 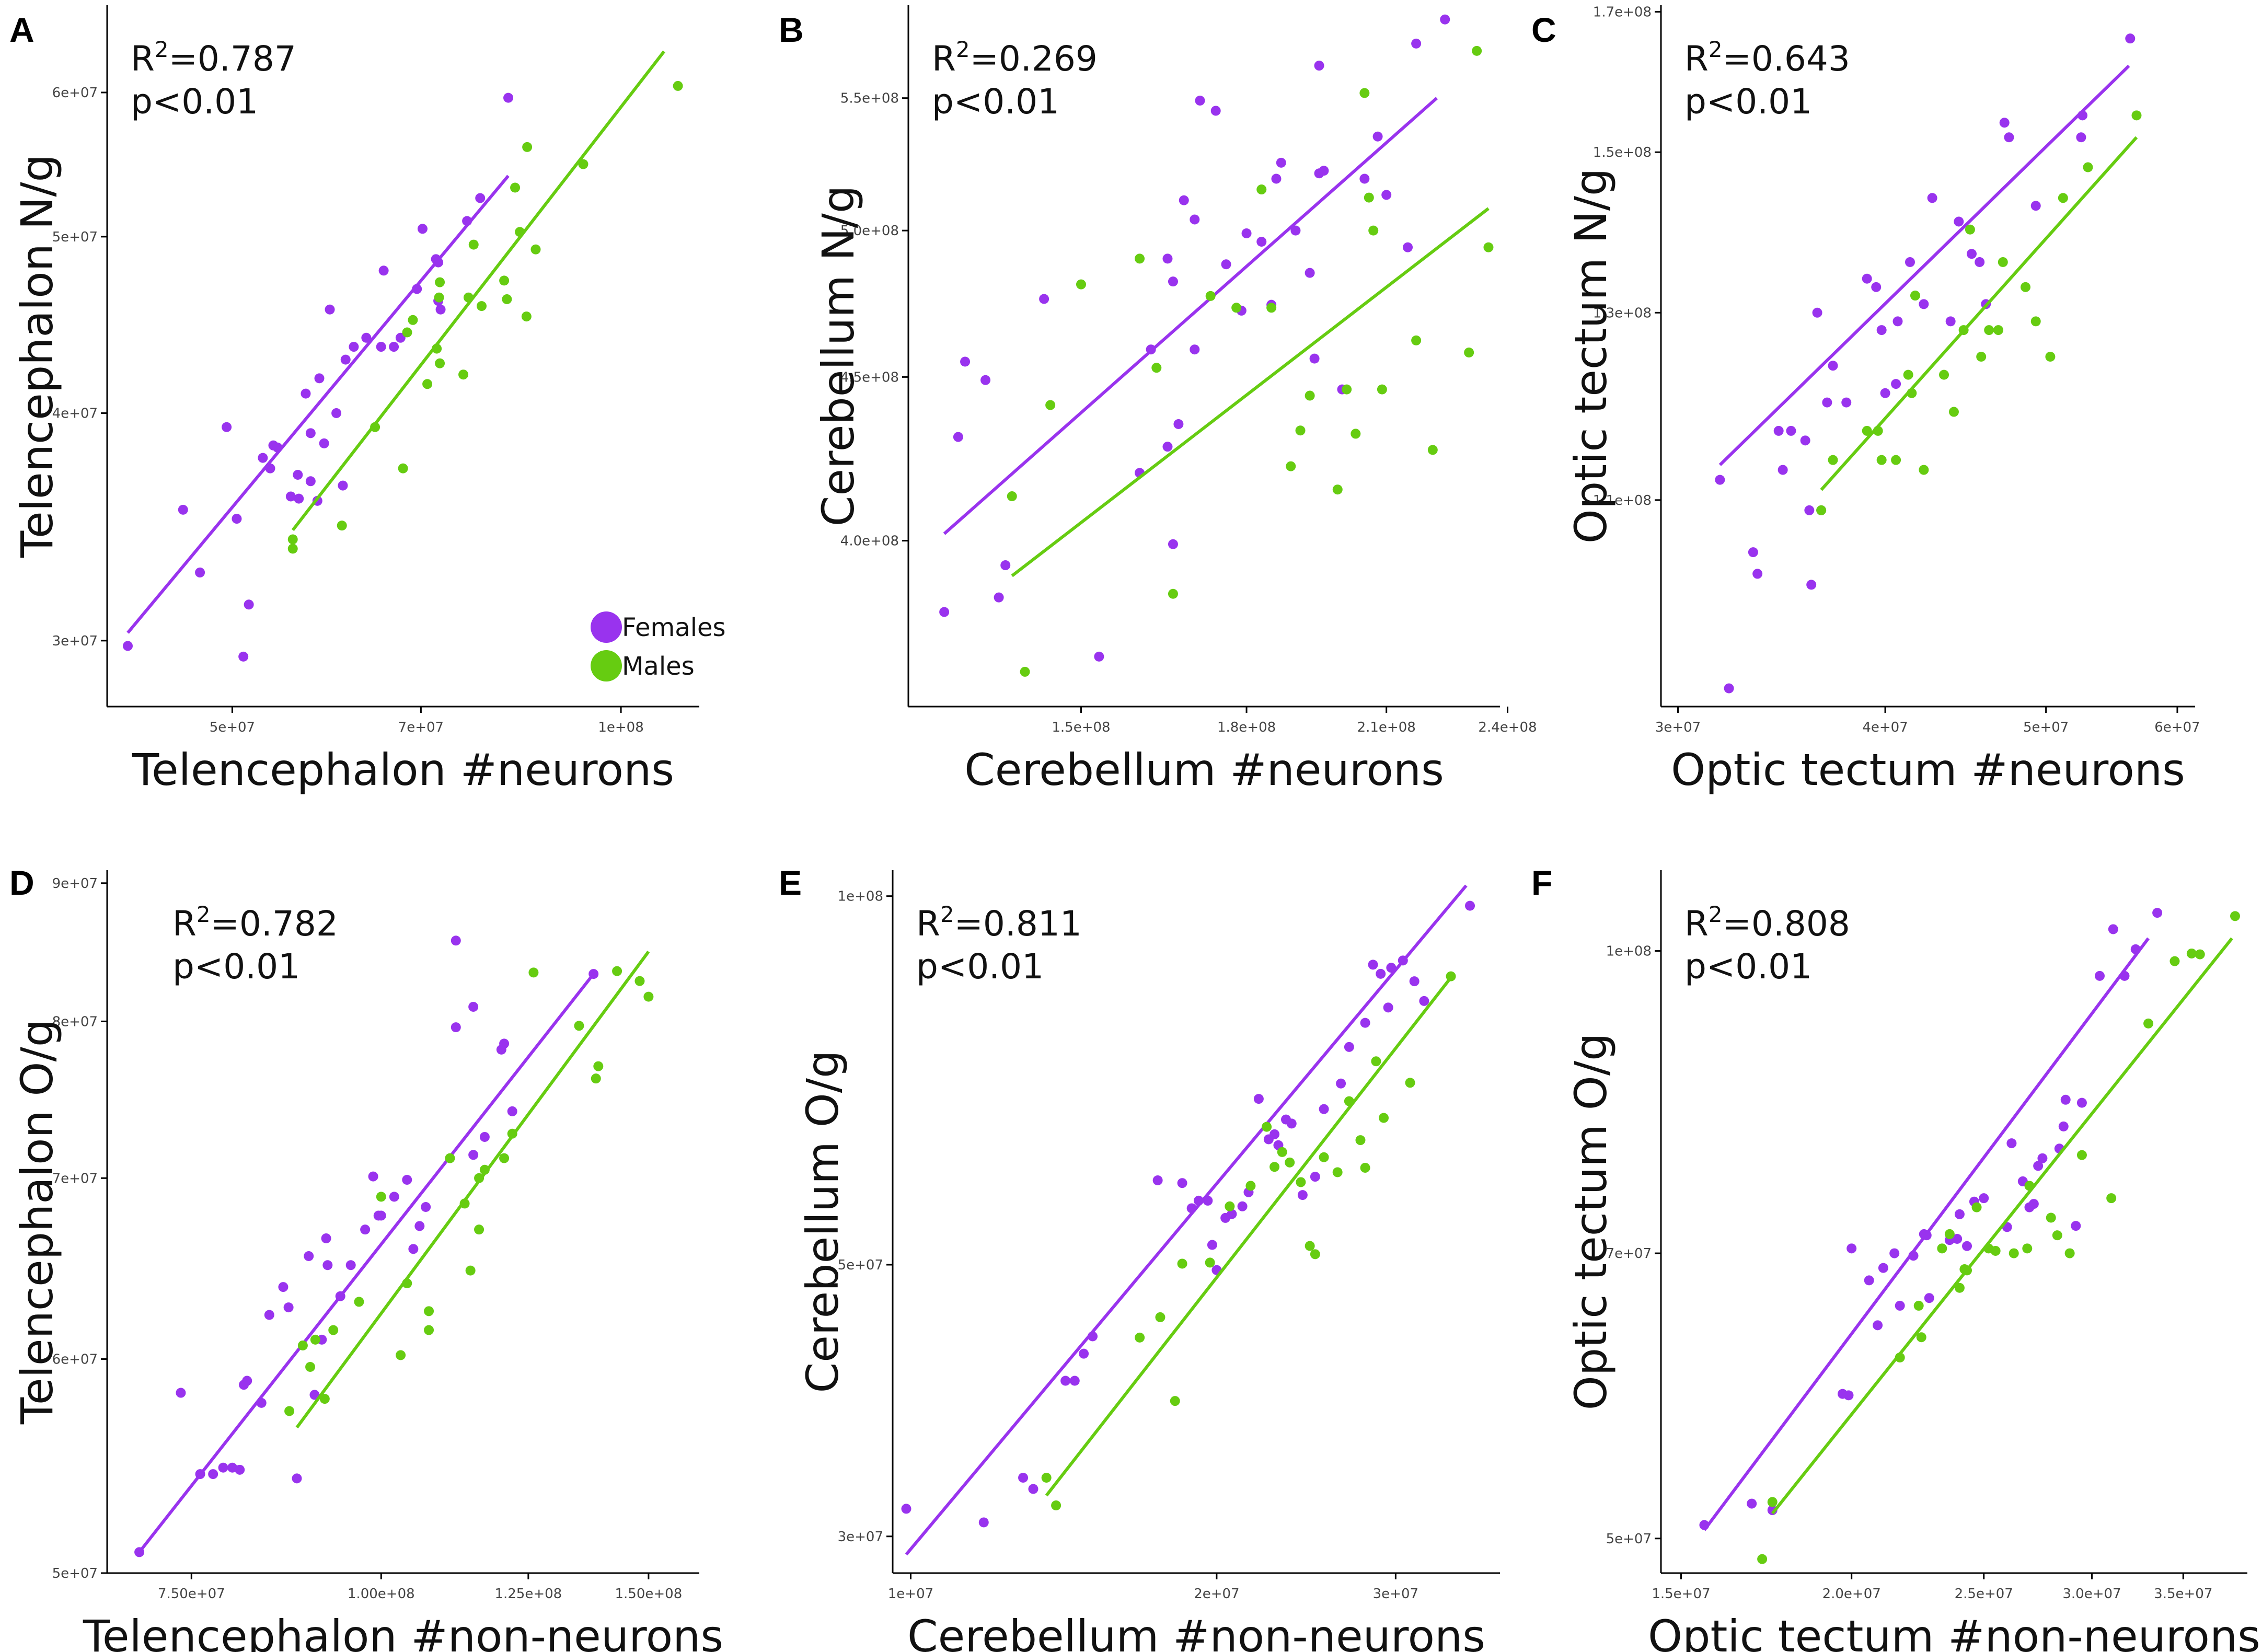 I want to click on y-tick-label: 6e+07, so click(x=75, y=93).